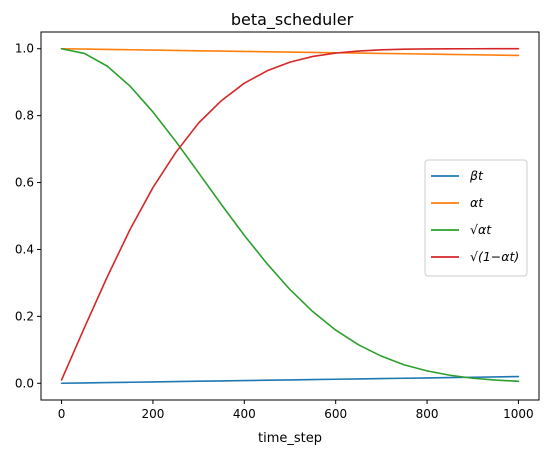 The width and height of the screenshot is (547, 455). I want to click on legend-label: √(1−αt), so click(494, 256).